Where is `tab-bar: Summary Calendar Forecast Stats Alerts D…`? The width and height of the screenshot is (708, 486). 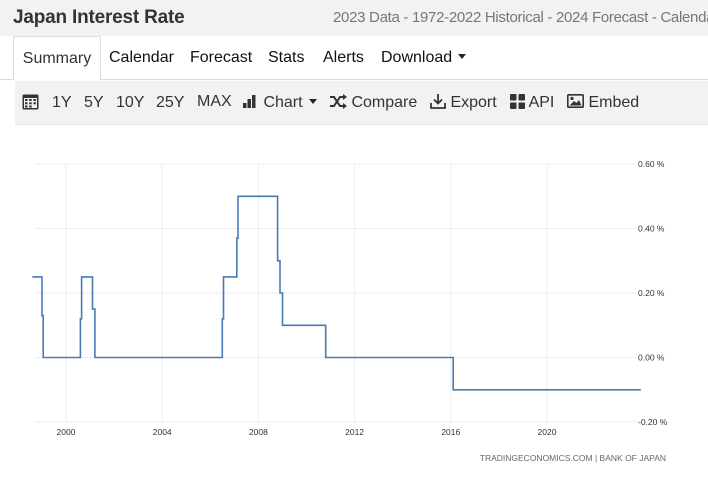
tab-bar: Summary Calendar Forecast Stats Alerts D… is located at coordinates (354, 58).